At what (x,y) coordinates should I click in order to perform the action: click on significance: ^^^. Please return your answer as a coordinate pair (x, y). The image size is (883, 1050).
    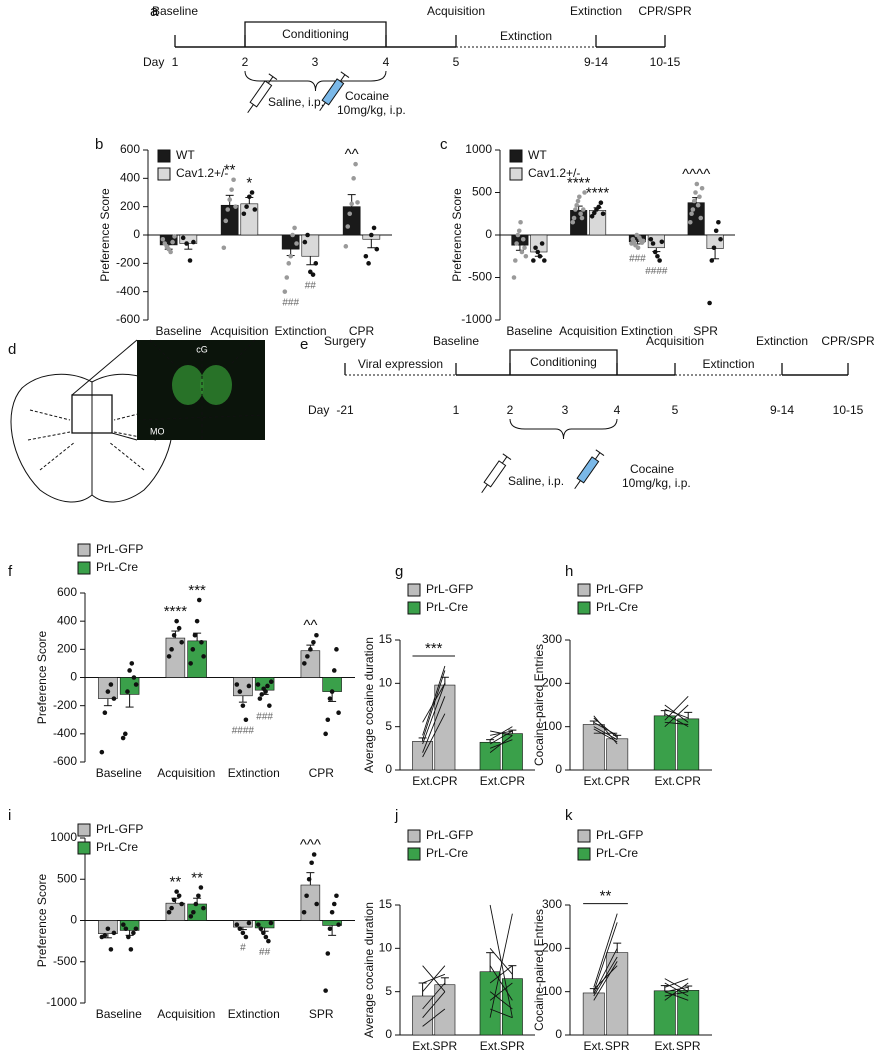
    Looking at the image, I should click on (310, 844).